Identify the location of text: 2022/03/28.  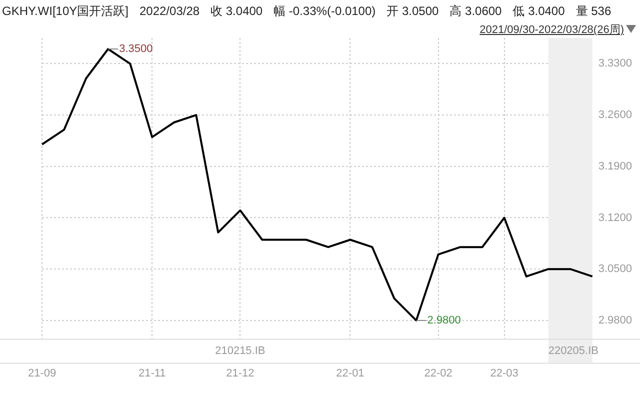
(169, 11).